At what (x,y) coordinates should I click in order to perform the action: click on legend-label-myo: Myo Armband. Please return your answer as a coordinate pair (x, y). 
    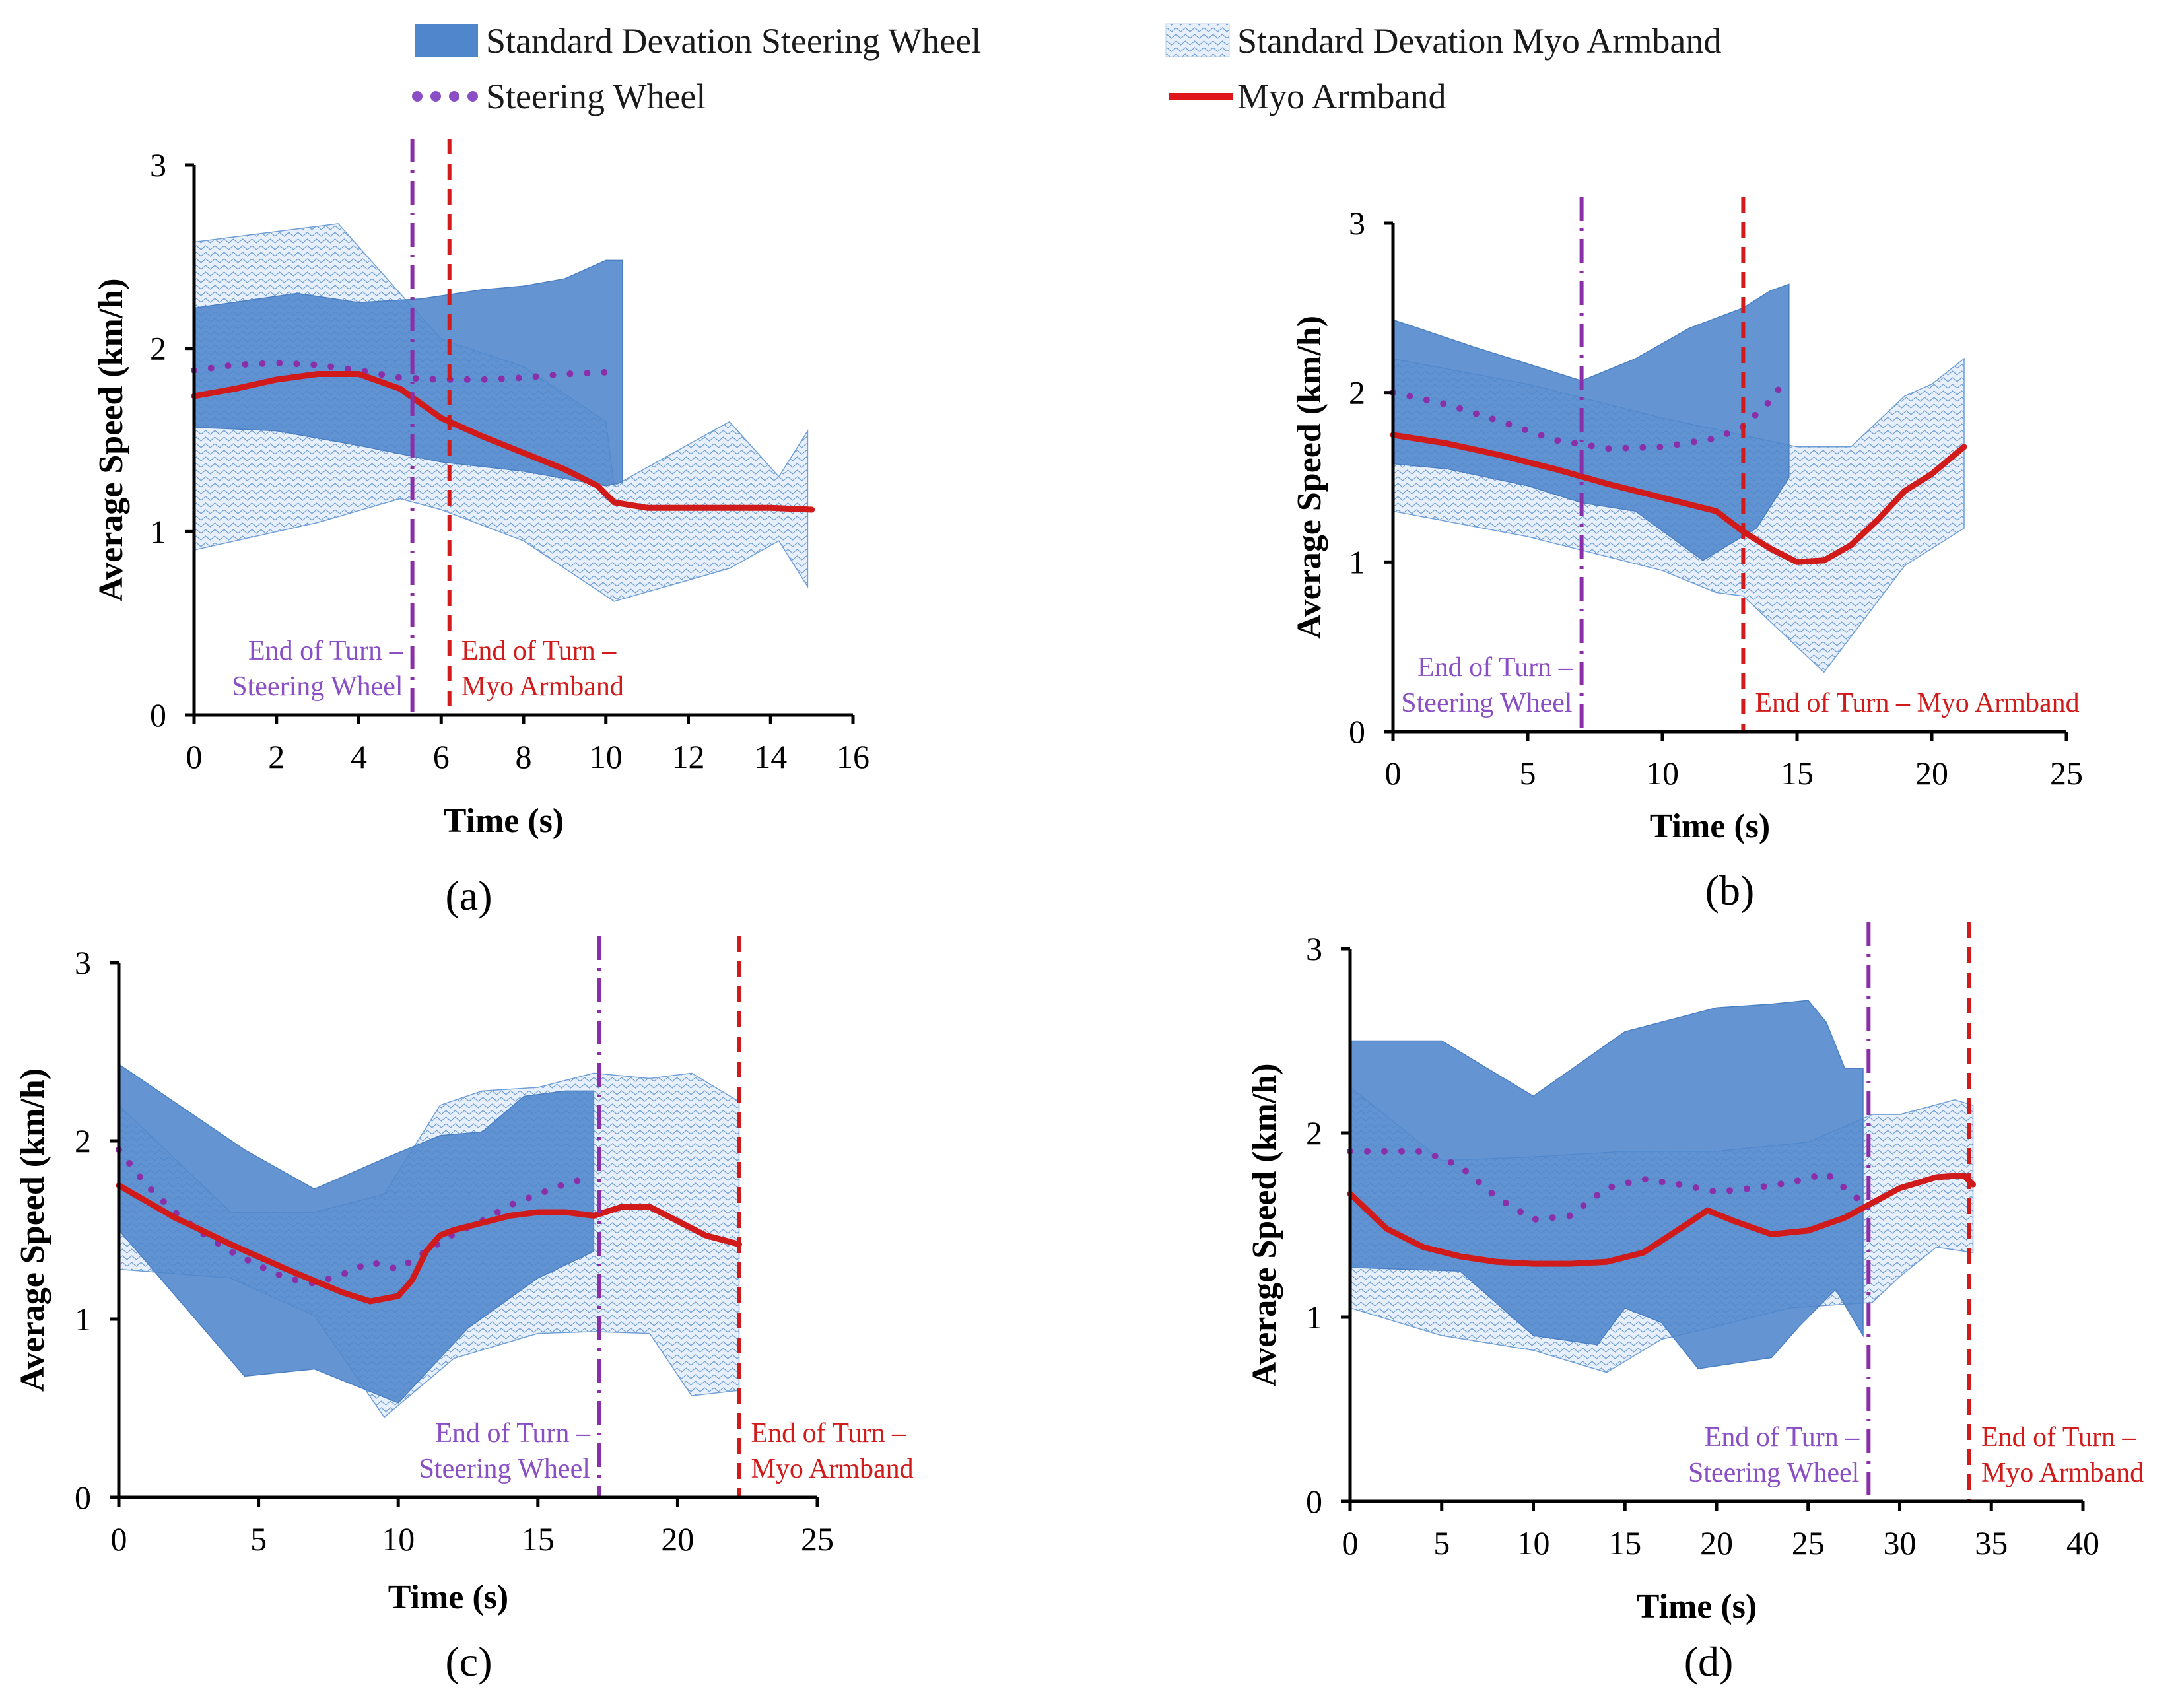
    Looking at the image, I should click on (1341, 96).